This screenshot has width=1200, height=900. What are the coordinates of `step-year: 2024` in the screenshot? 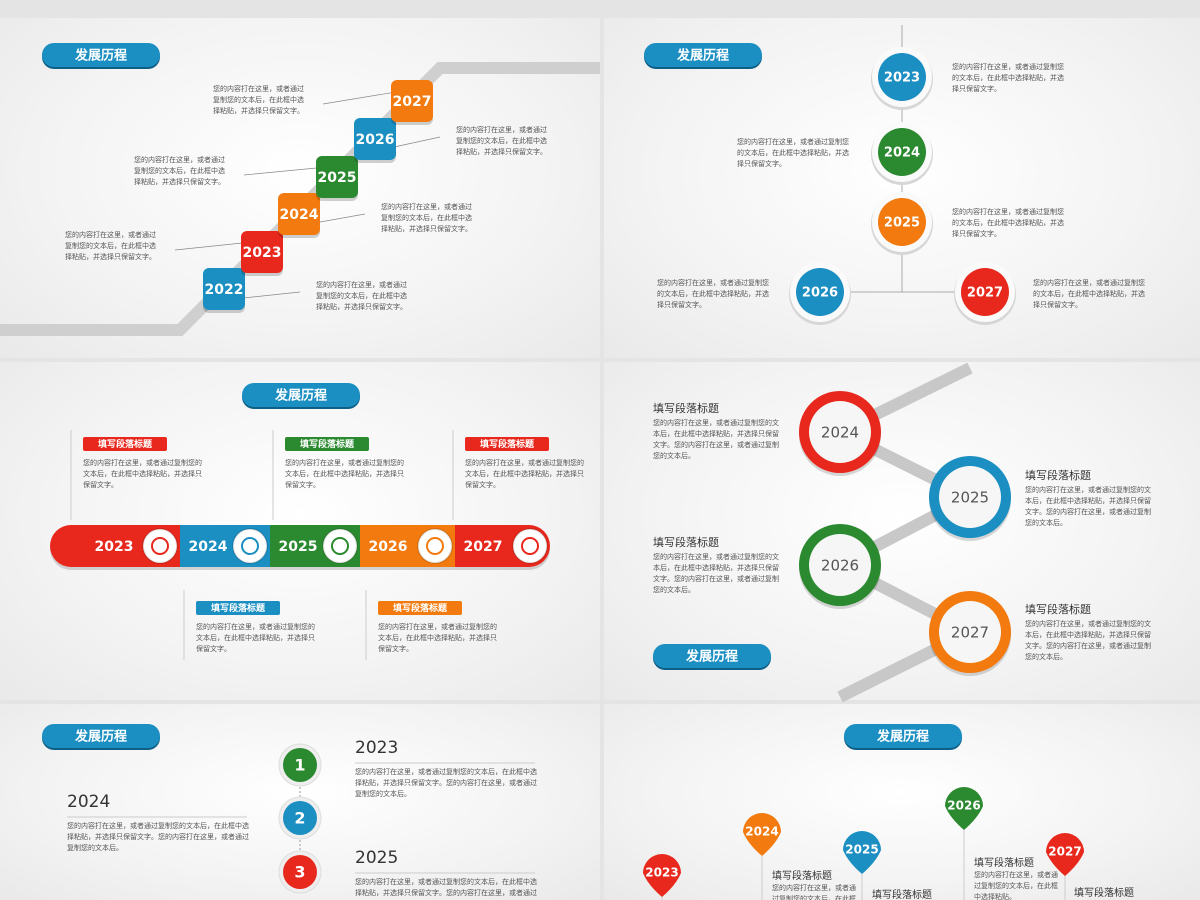 It's located at (299, 215).